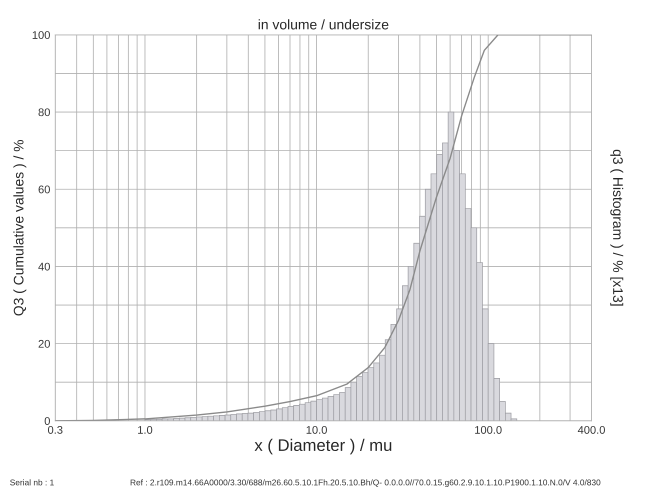 The width and height of the screenshot is (650, 498). Describe the element at coordinates (41, 35) in the screenshot. I see `y-tick-label: 100` at that location.